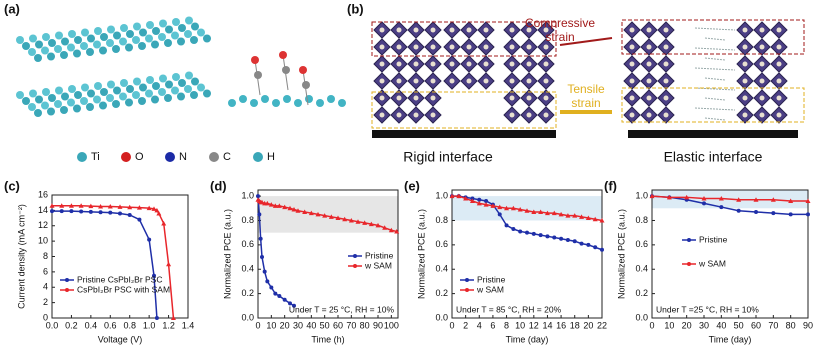  What do you see at coordinates (91, 325) in the screenshot?
I see `x-tick-label: 0.4` at bounding box center [91, 325].